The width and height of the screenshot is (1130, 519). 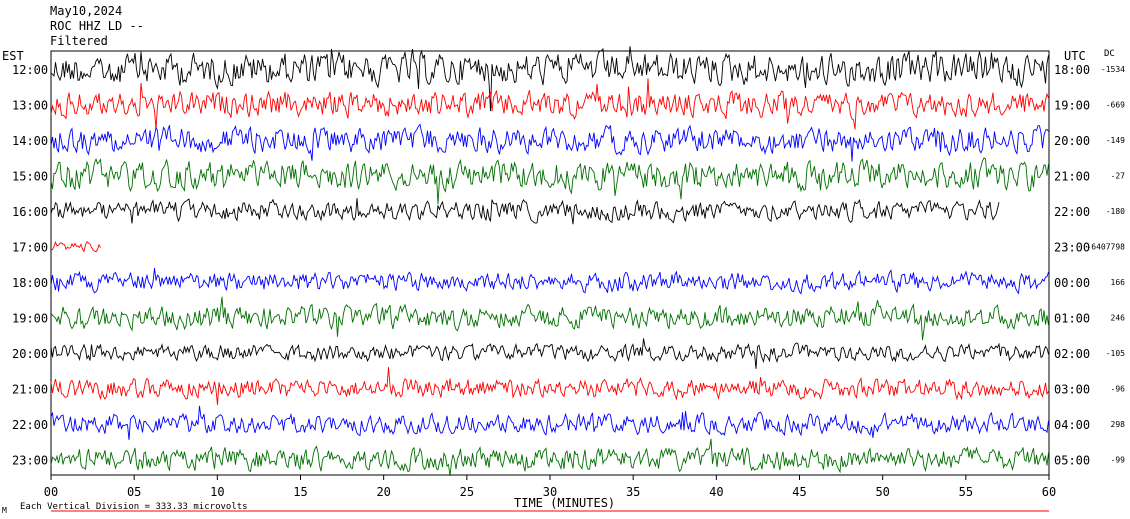 What do you see at coordinates (550, 492) in the screenshot?
I see `x-tick-label-30: 30` at bounding box center [550, 492].